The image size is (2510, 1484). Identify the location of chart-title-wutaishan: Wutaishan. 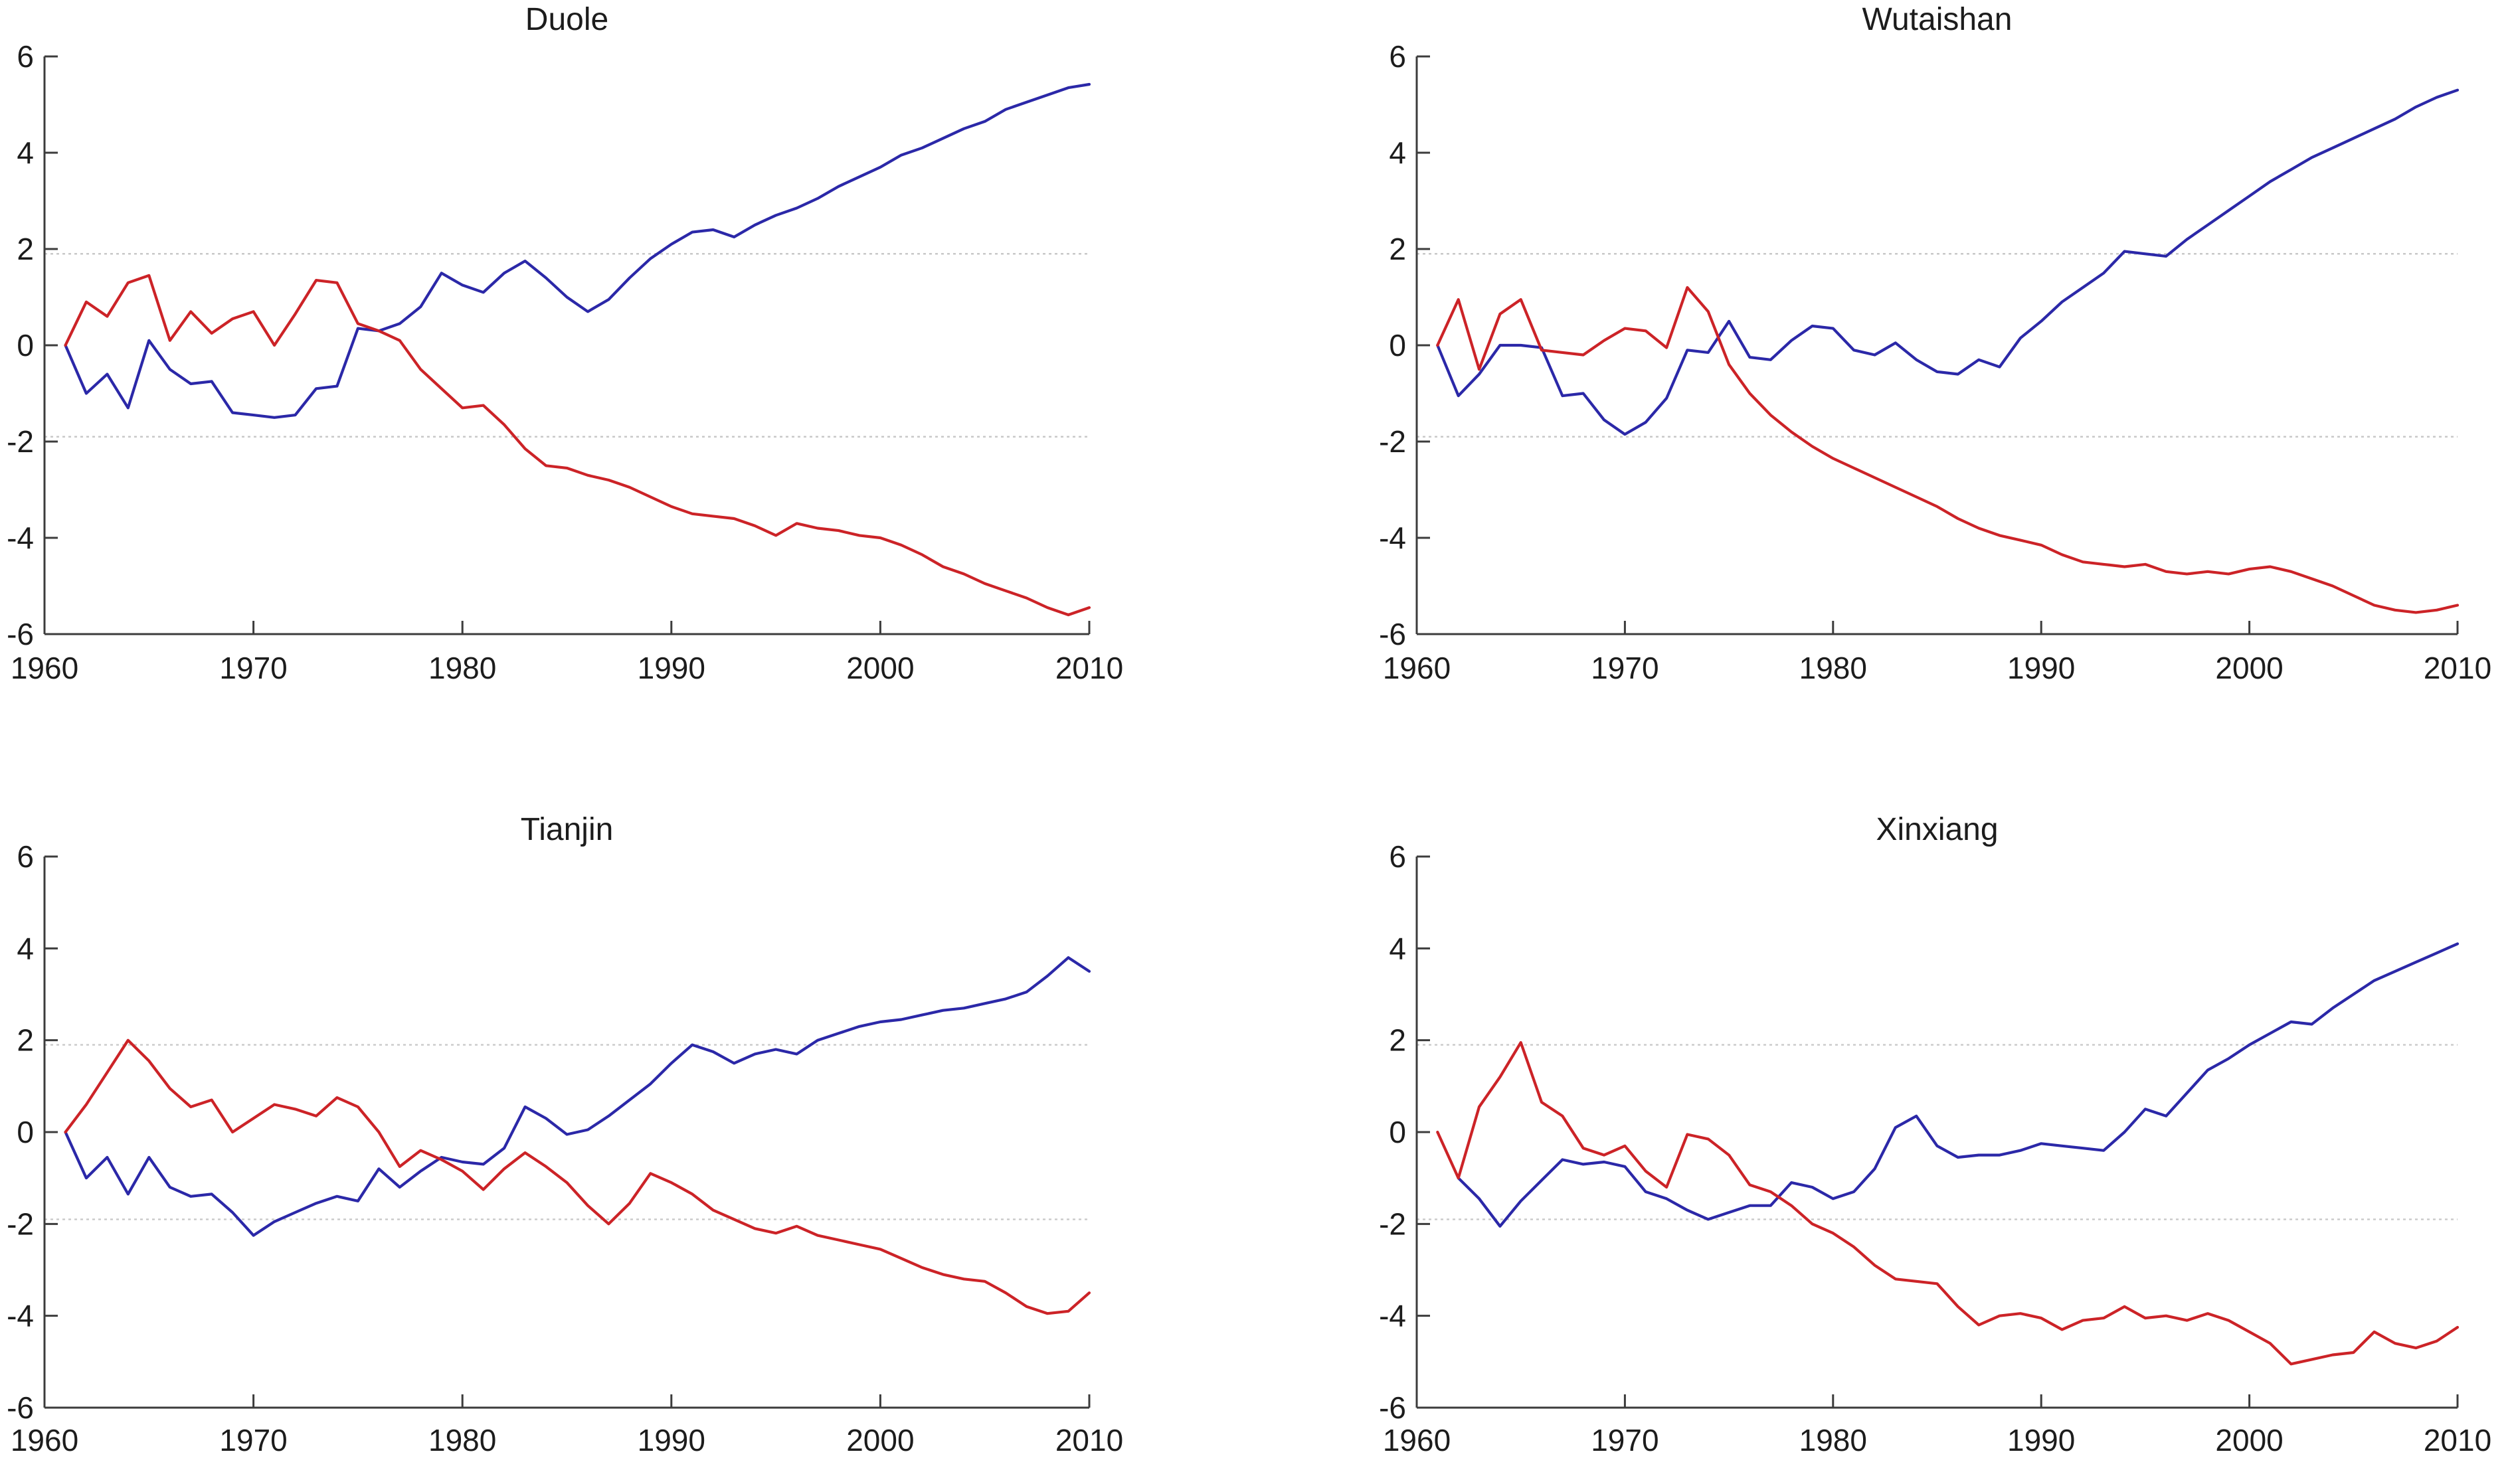
(1937, 19).